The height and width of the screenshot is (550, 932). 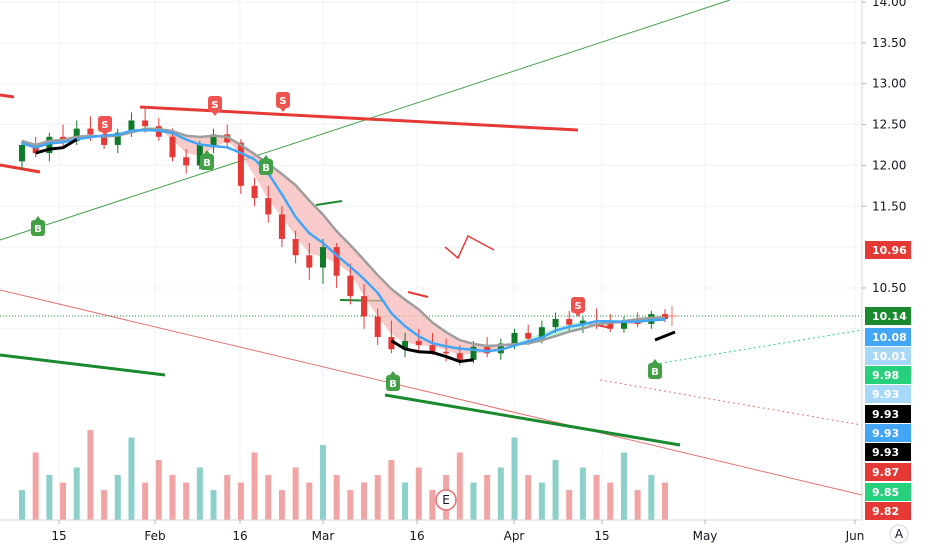 I want to click on signal-label: S, so click(x=214, y=105).